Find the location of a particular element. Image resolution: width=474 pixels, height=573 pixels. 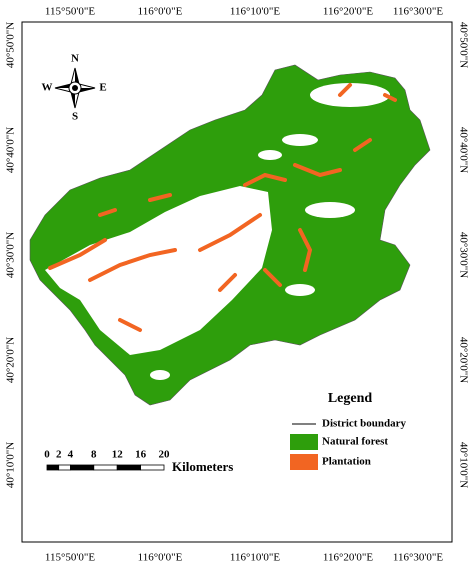

scale-tick-label: 2 is located at coordinates (59, 455).